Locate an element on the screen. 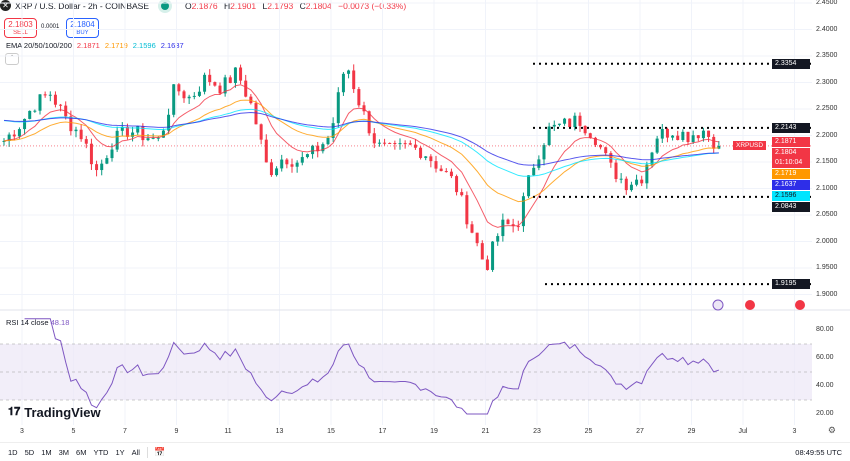 The height and width of the screenshot is (461, 850). range-button-3m: 3M is located at coordinates (64, 452).